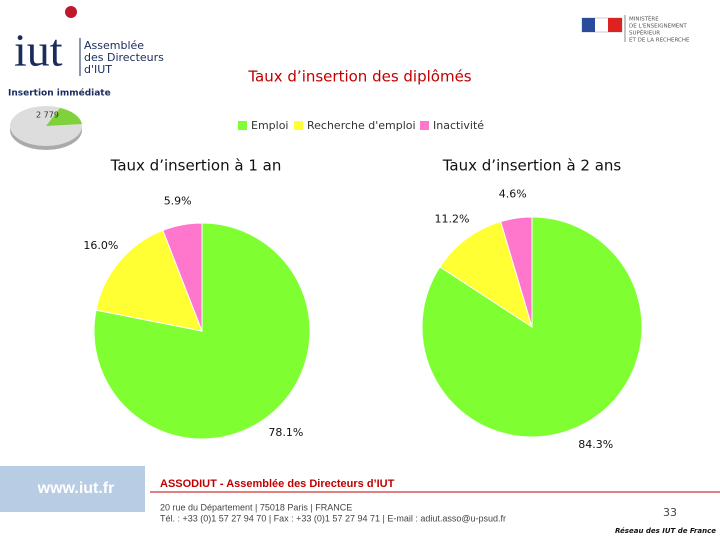 Image resolution: width=720 pixels, height=540 pixels. What do you see at coordinates (38, 50) in the screenshot?
I see `logo: iut` at bounding box center [38, 50].